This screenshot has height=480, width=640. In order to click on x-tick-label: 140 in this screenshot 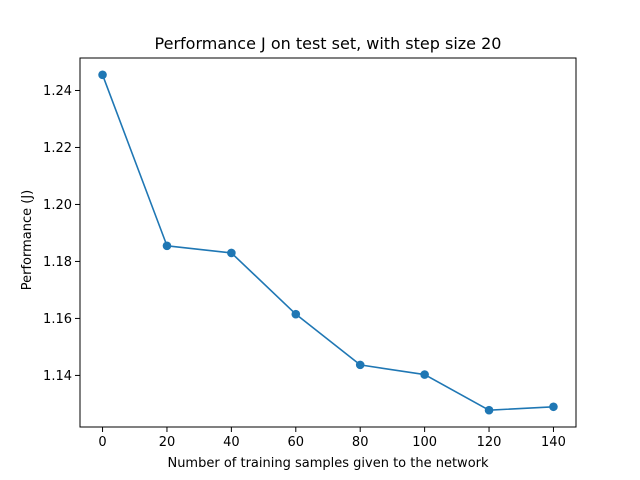, I will do `click(553, 442)`.